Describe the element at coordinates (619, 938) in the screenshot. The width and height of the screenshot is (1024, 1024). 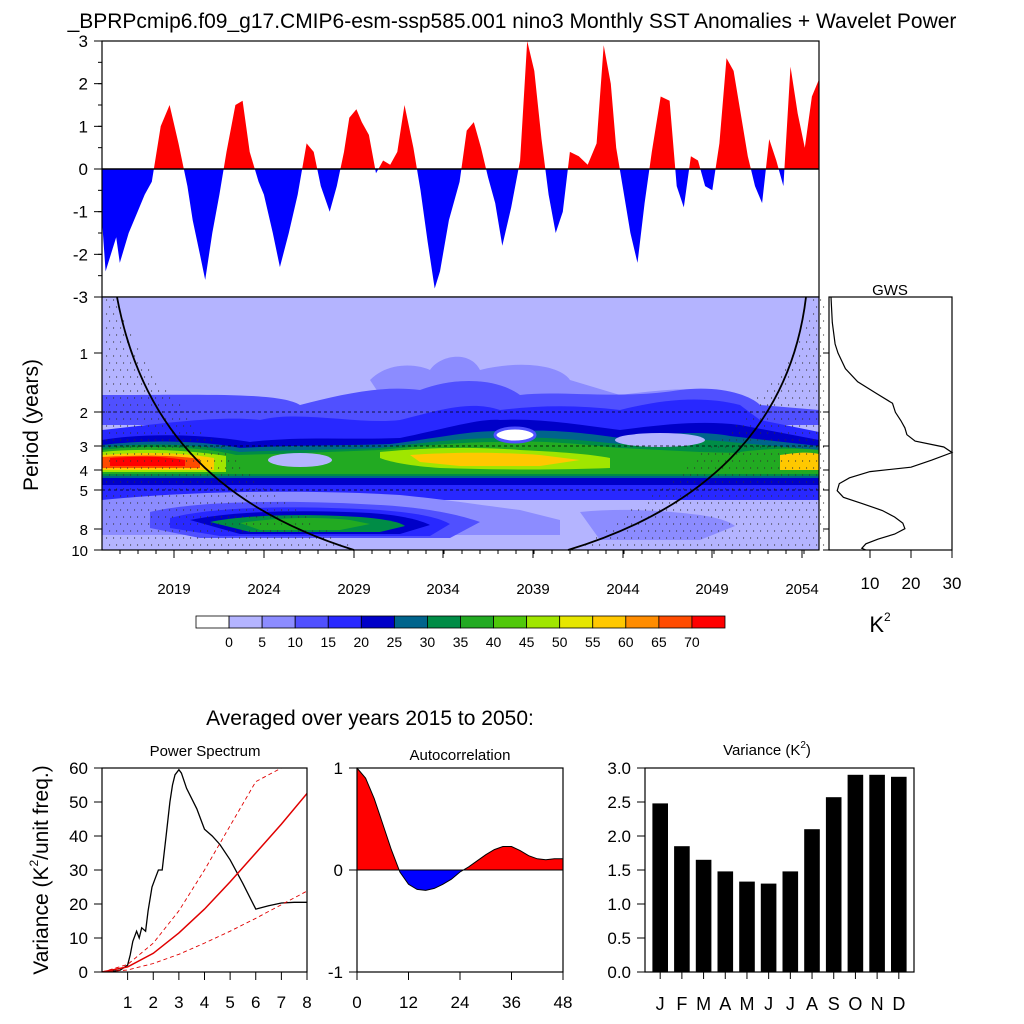
I see `y-tick-label: 0.5` at that location.